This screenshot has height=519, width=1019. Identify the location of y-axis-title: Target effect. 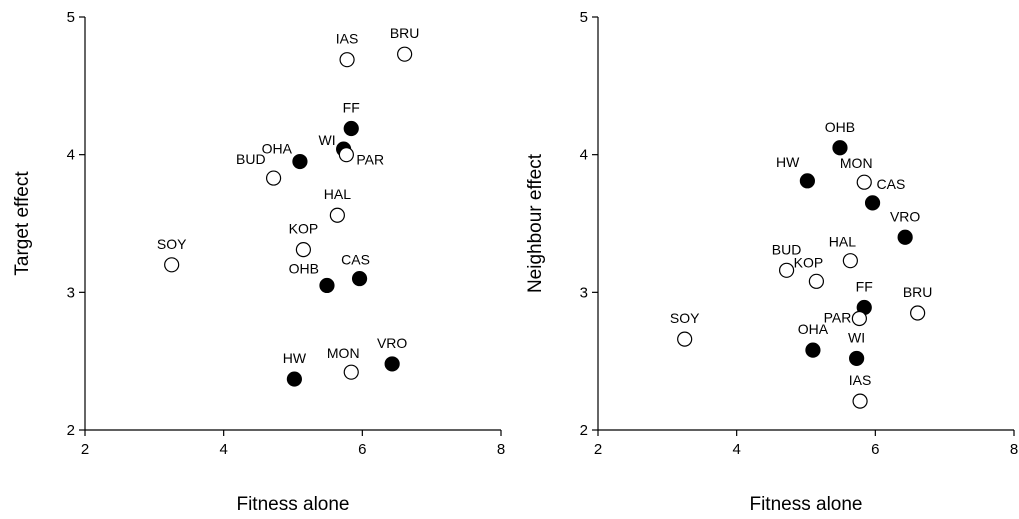
(22, 223).